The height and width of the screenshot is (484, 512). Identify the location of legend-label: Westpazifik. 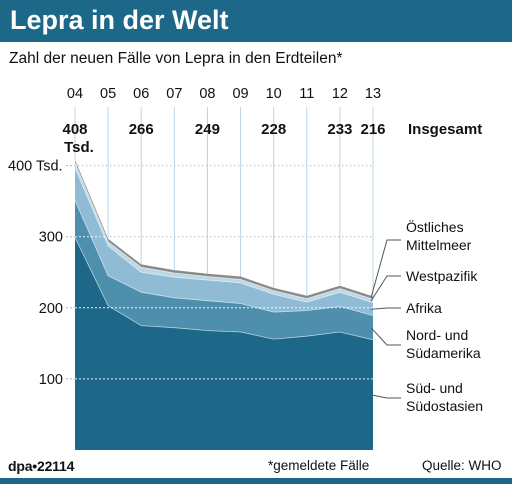
(442, 276).